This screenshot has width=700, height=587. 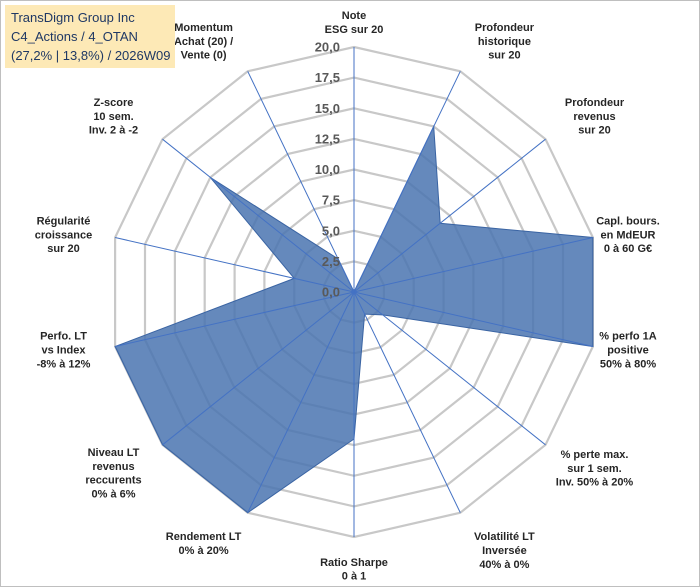 I want to click on axis-label: Momentum, so click(x=203, y=28).